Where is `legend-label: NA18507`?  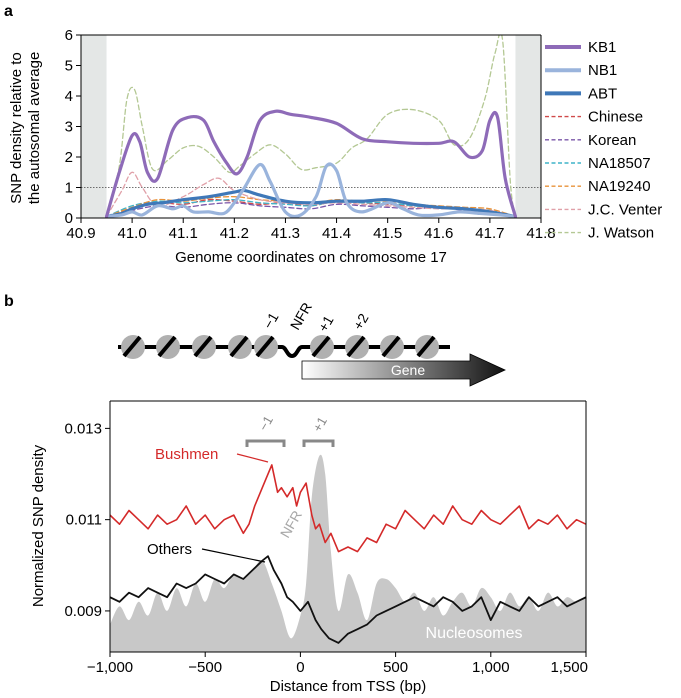 legend-label: NA18507 is located at coordinates (619, 163).